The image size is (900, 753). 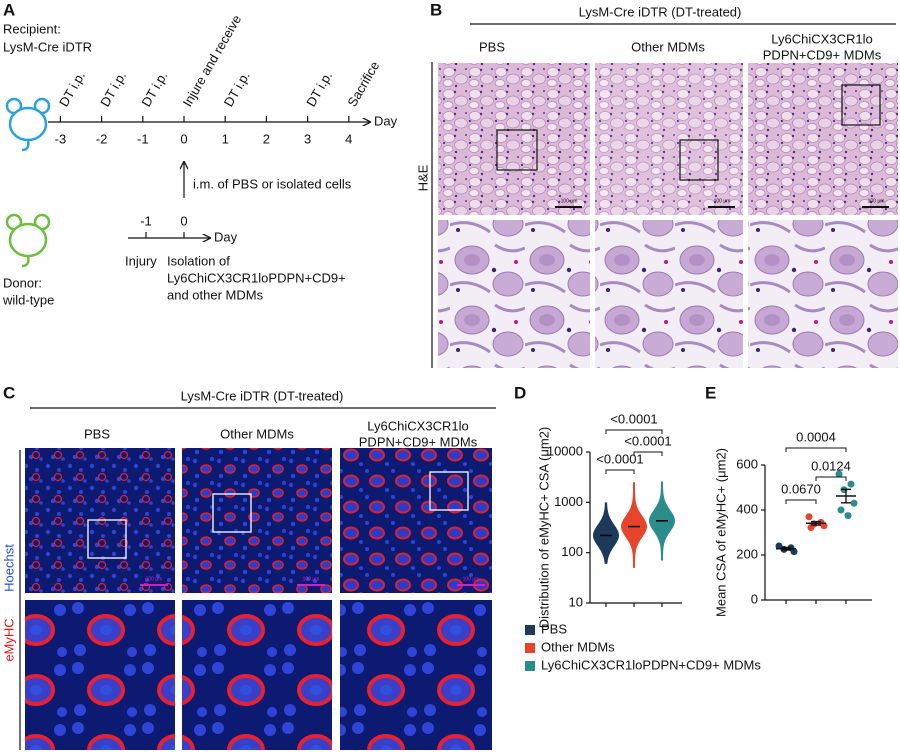 I want to click on day-label: 2, so click(x=266, y=138).